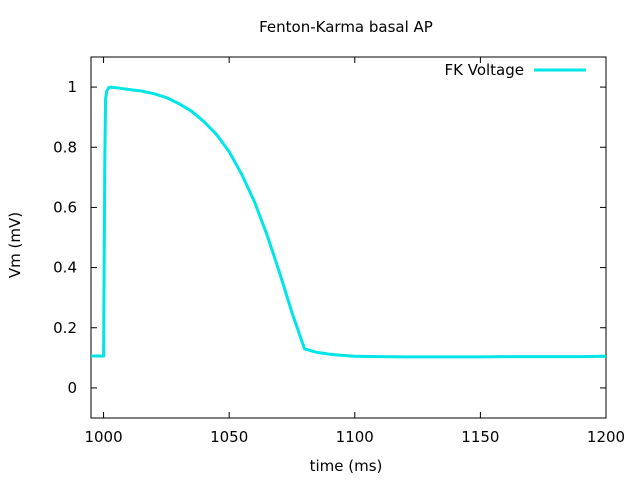 Image resolution: width=640 pixels, height=480 pixels. I want to click on x-tick-label: 1050, so click(229, 437).